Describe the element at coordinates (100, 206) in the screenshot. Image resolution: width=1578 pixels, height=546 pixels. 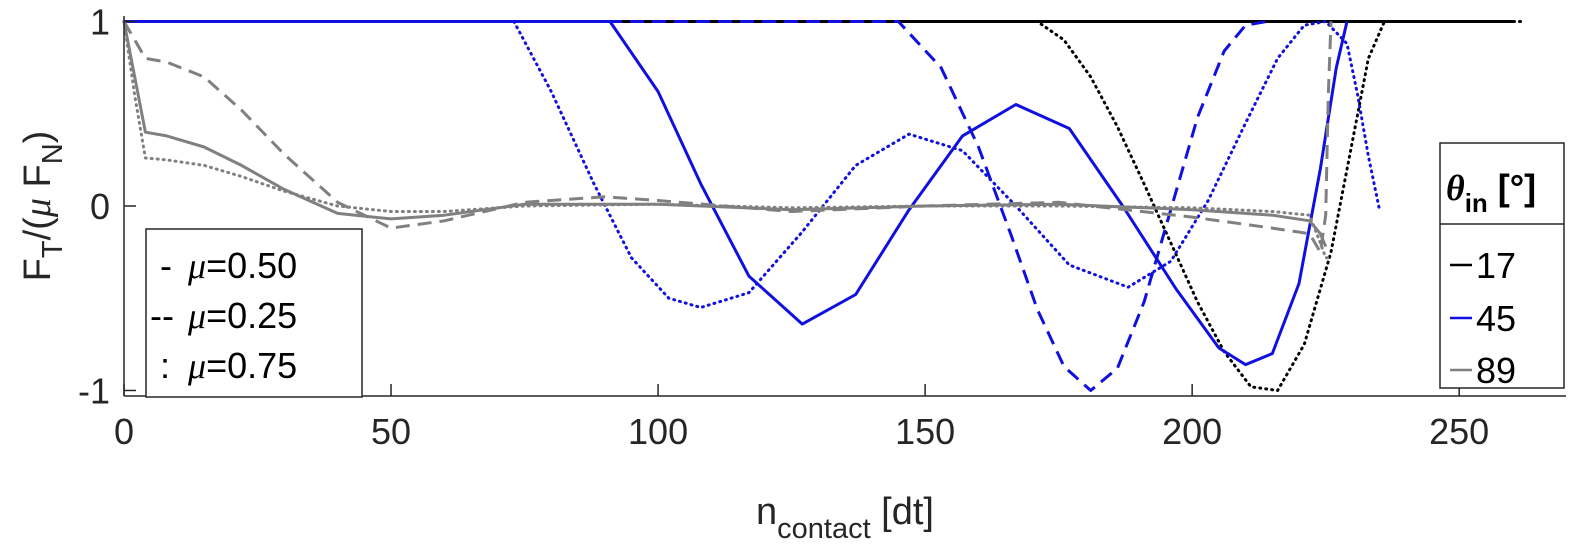
I see `y-tick-label: 0` at that location.